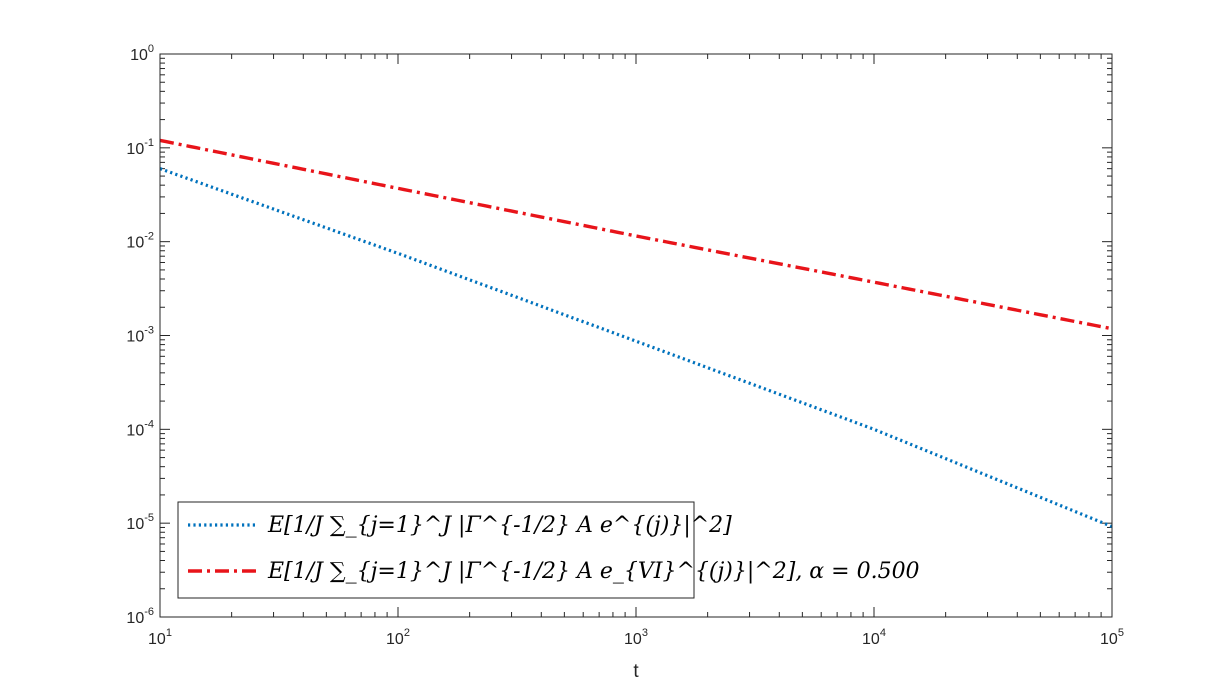 The image size is (1228, 692). What do you see at coordinates (436, 550) in the screenshot?
I see `legend-box` at bounding box center [436, 550].